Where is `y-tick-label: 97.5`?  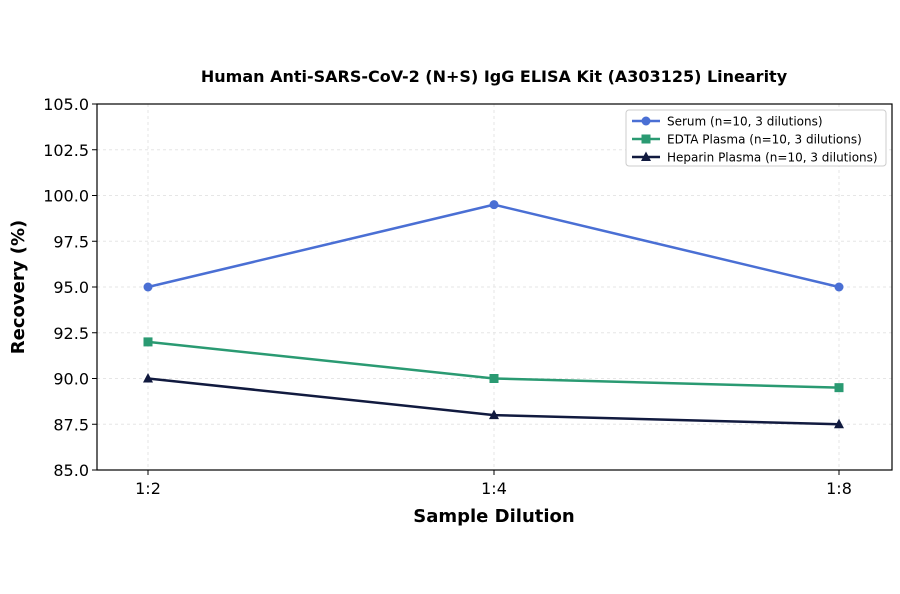 y-tick-label: 97.5 is located at coordinates (71, 241).